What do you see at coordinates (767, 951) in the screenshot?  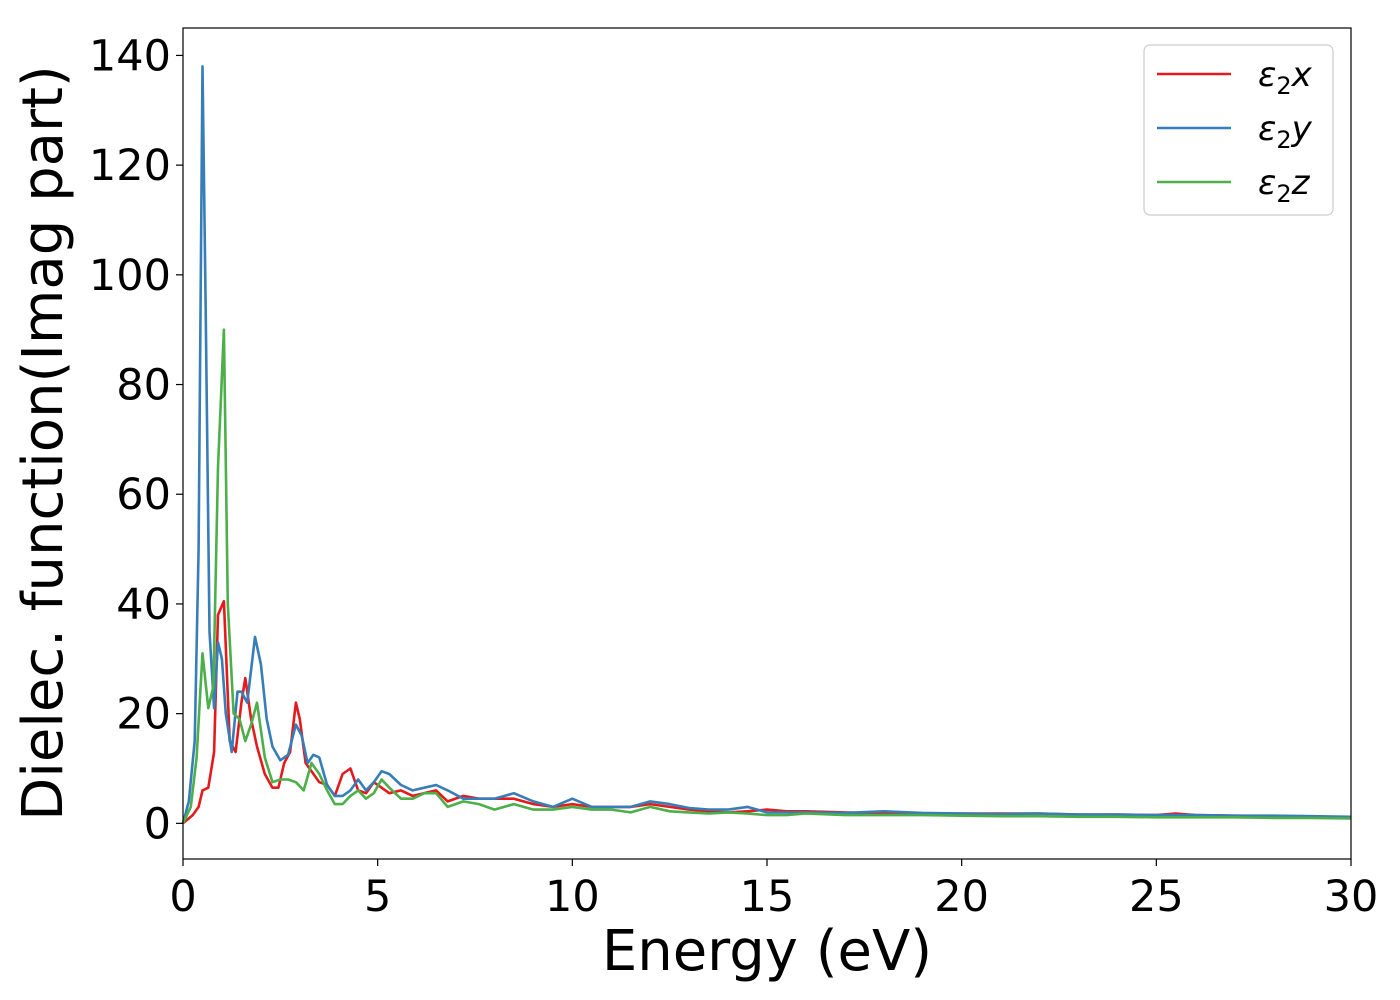 I see `x-axis-title: Energy (eV)` at bounding box center [767, 951].